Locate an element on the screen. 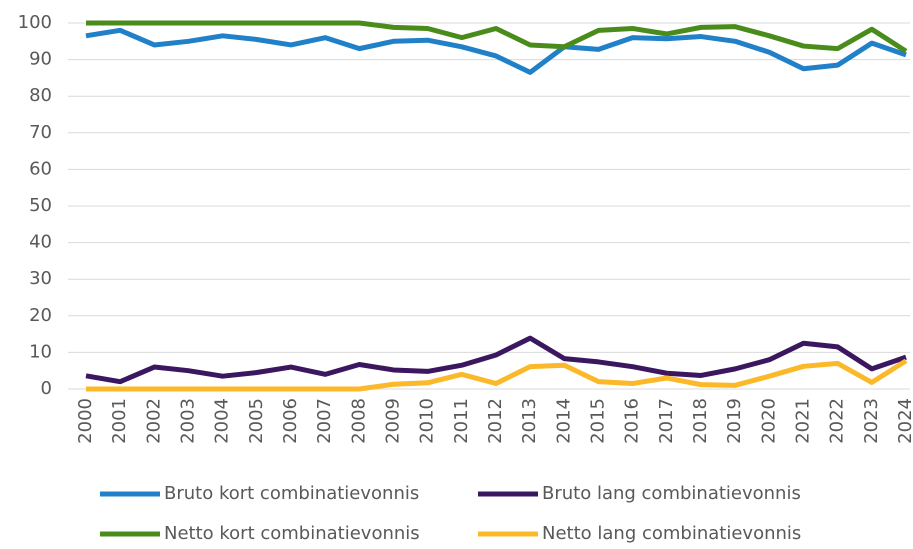 The image size is (913, 549). y-tick-label: 70 is located at coordinates (40, 132).